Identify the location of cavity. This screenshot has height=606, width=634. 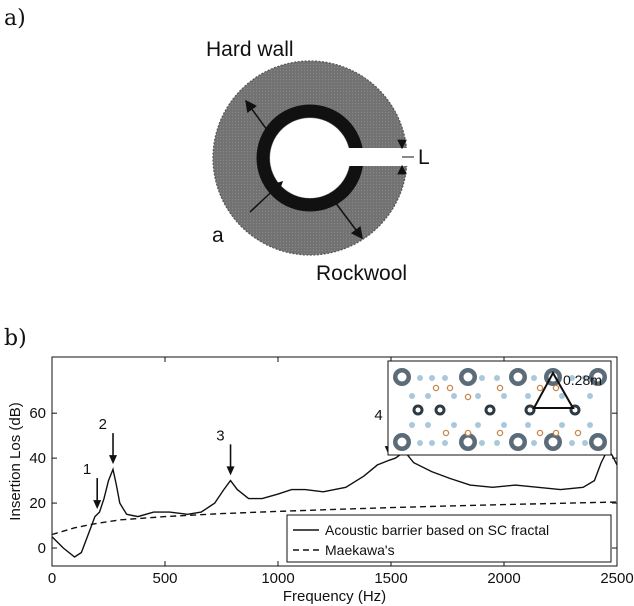
(310, 158).